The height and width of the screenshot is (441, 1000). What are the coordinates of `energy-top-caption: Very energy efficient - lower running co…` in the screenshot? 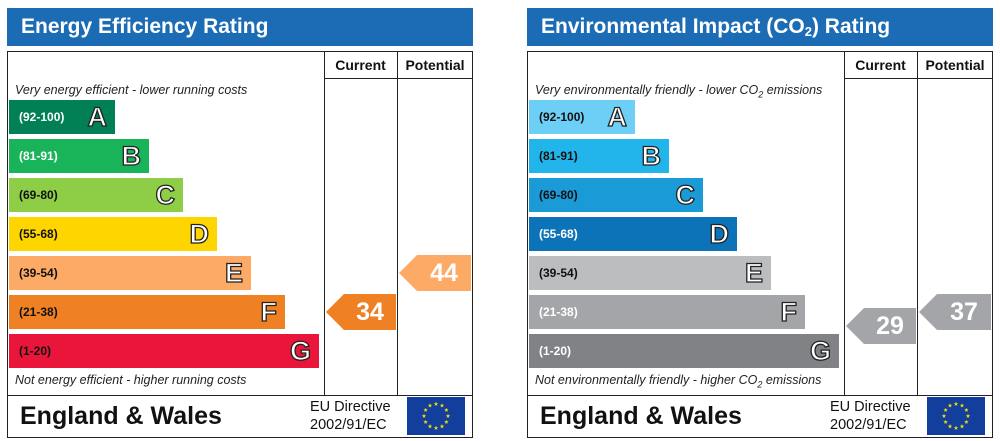 It's located at (131, 90).